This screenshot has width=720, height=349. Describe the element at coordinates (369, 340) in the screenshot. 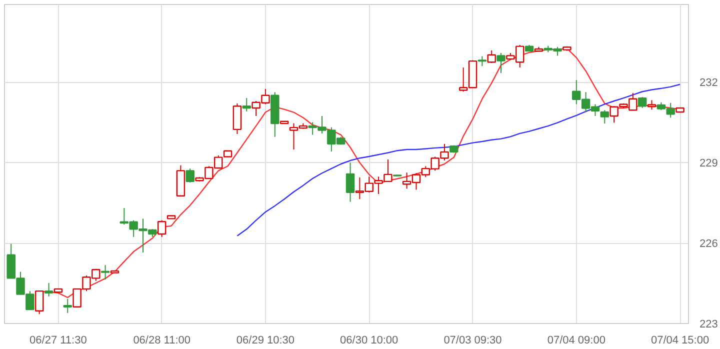

I see `x-tick-label: 06/30 10:00` at that location.